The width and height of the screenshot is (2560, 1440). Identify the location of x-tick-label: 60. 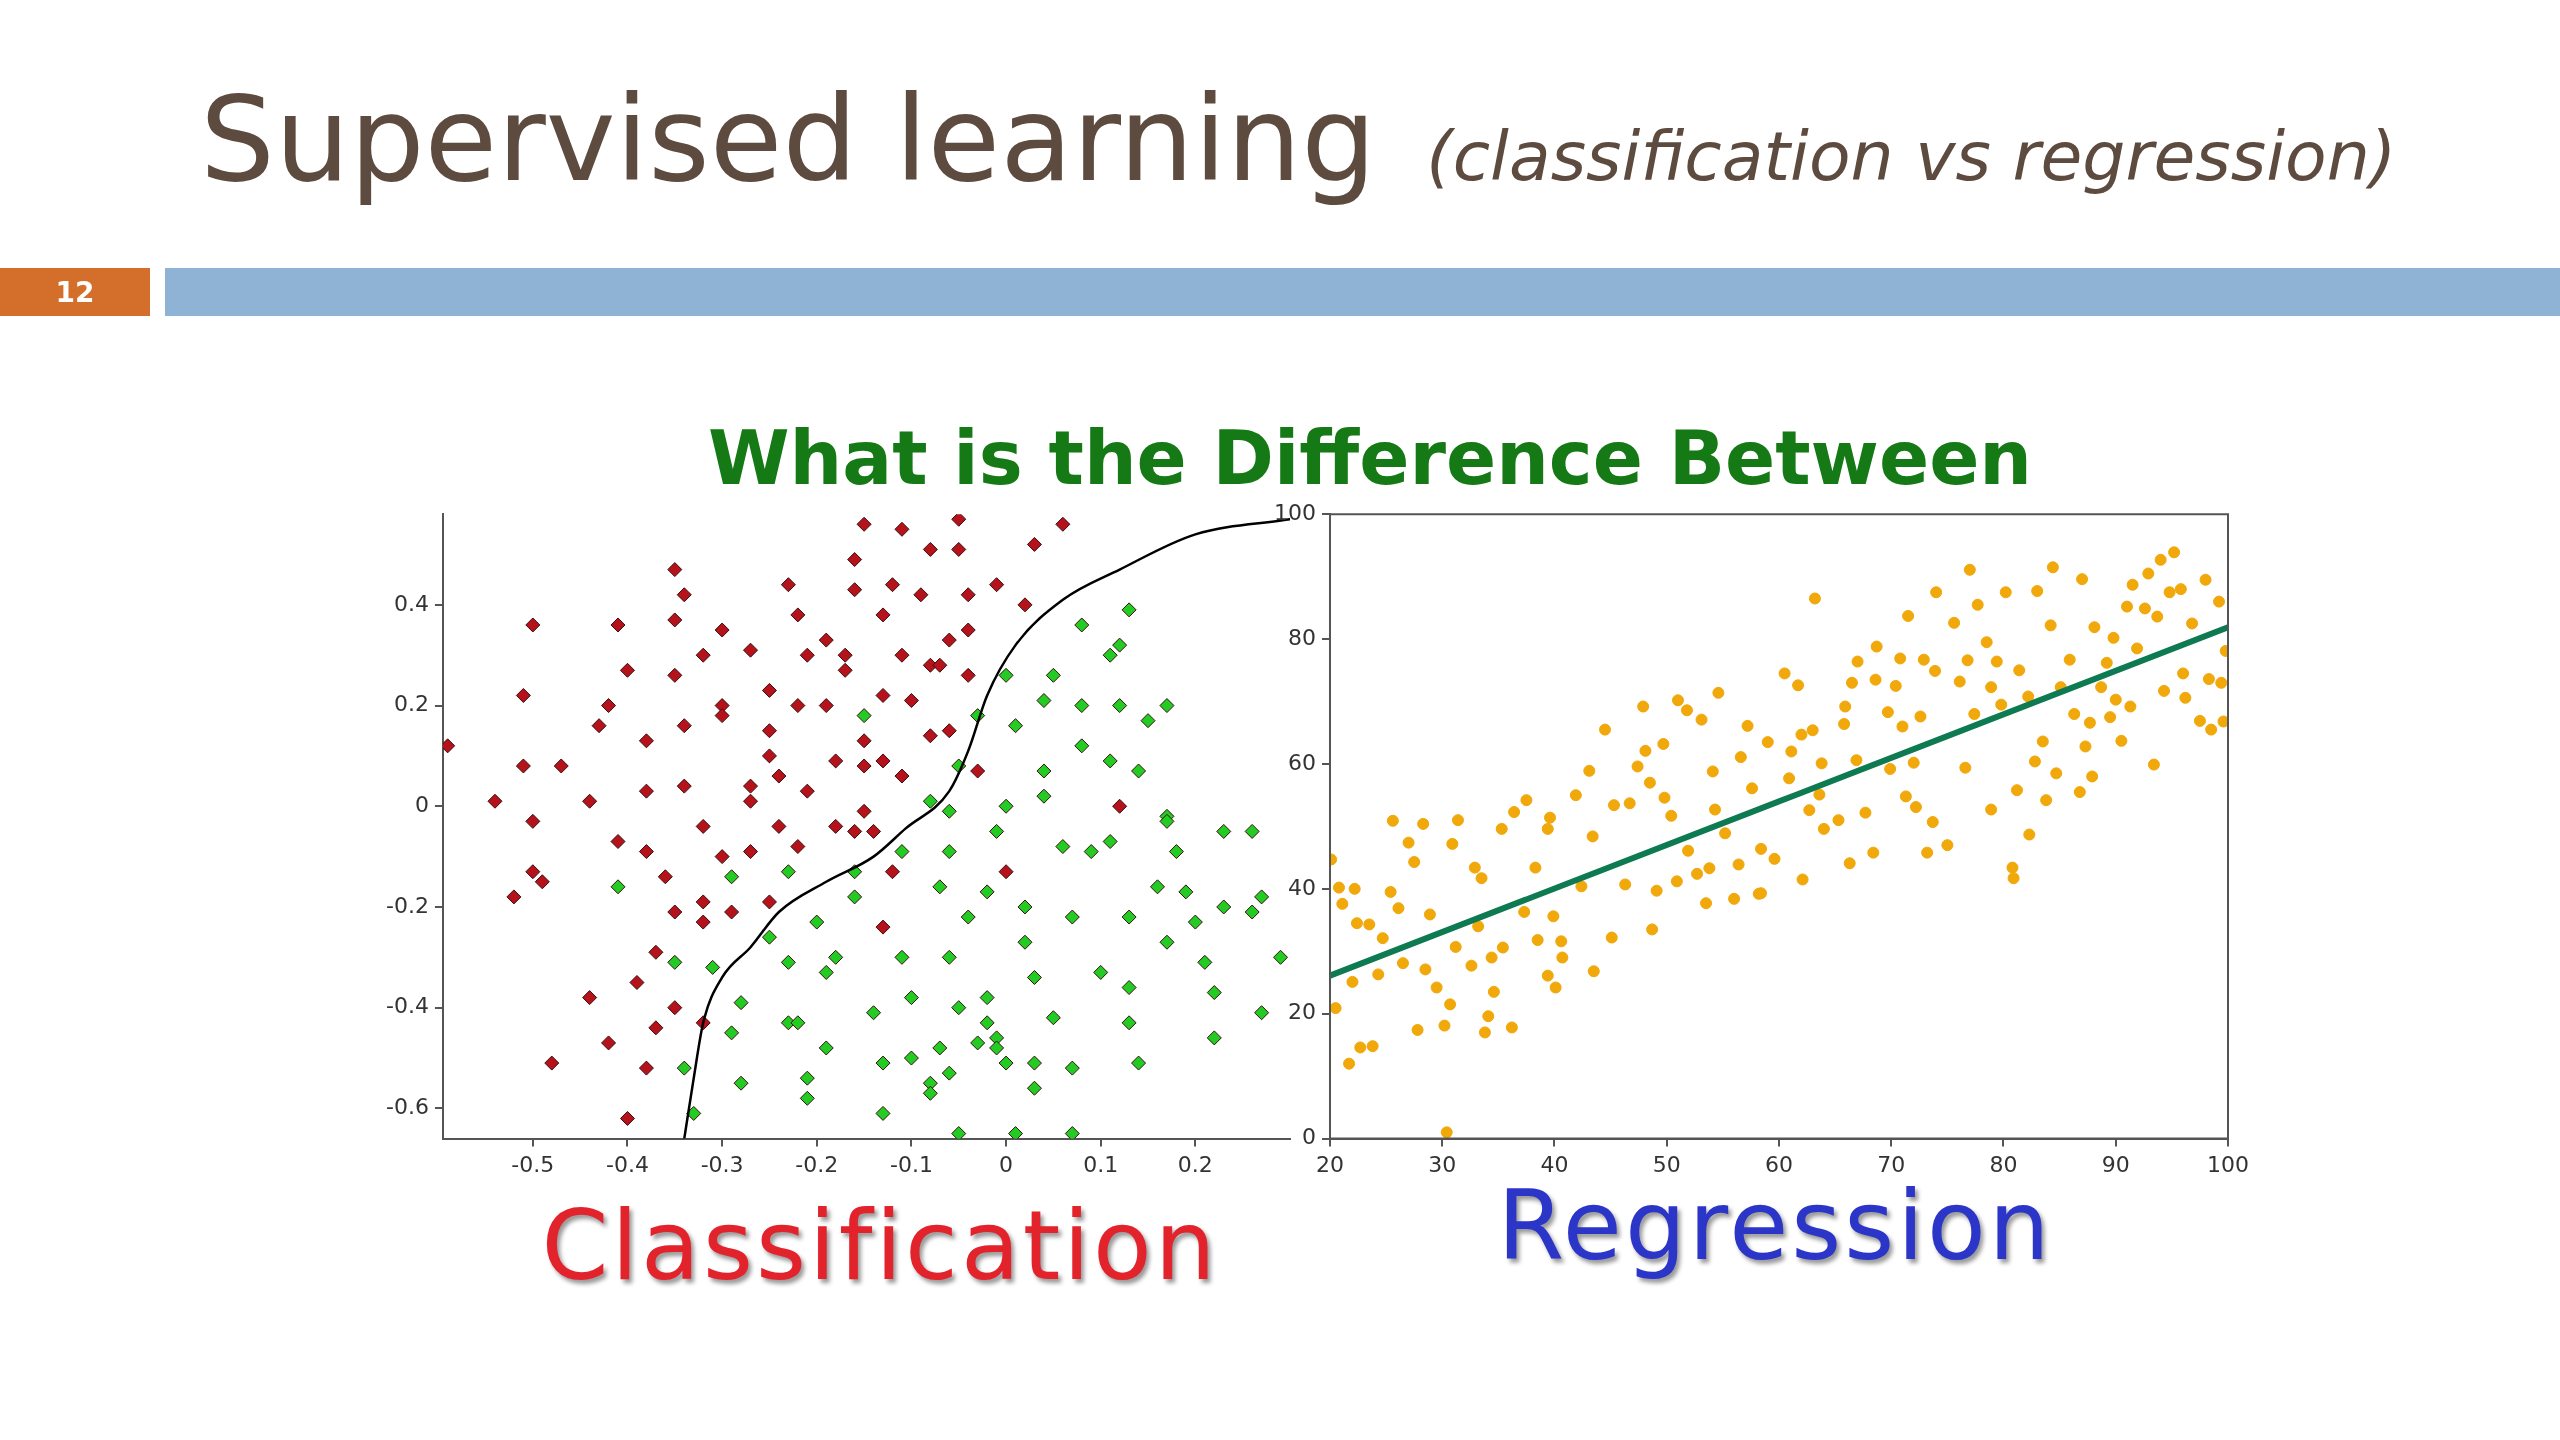
(1779, 1164).